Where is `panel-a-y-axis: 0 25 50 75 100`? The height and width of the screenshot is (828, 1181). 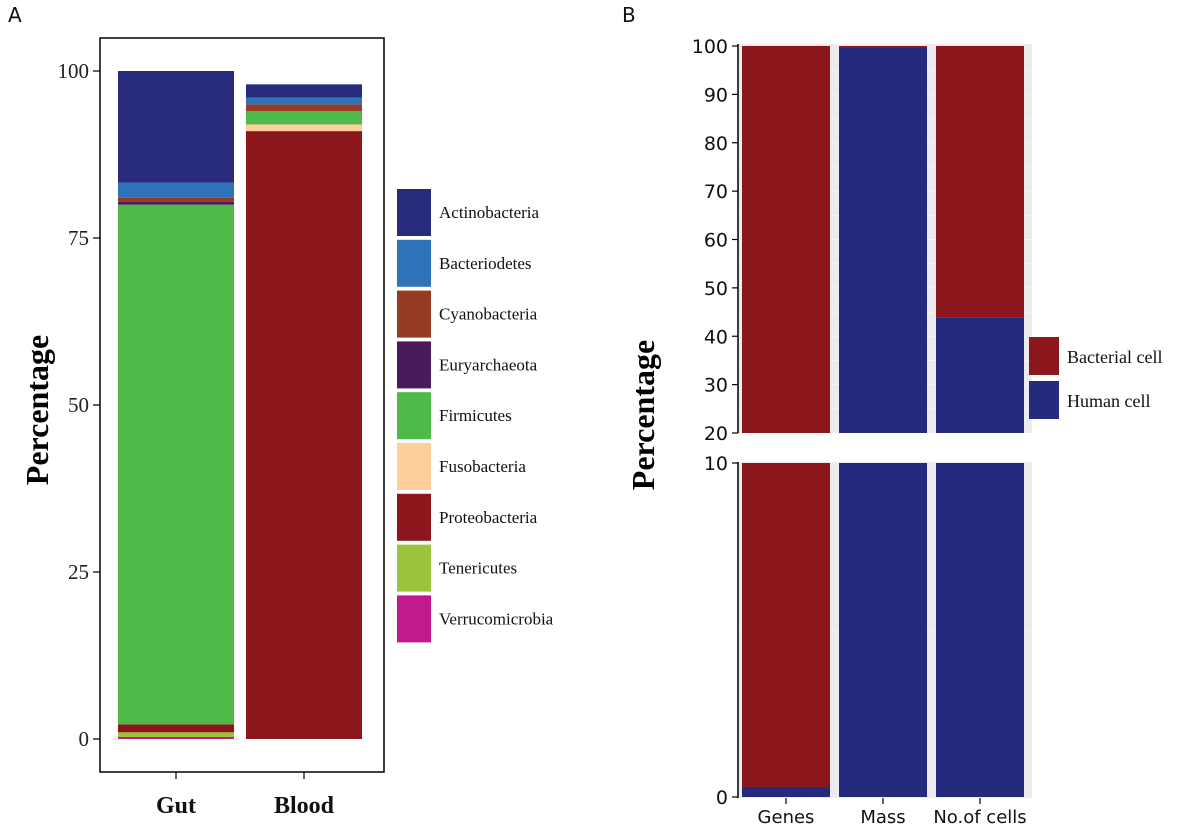 panel-a-y-axis: 0 25 50 75 100 is located at coordinates (79, 405).